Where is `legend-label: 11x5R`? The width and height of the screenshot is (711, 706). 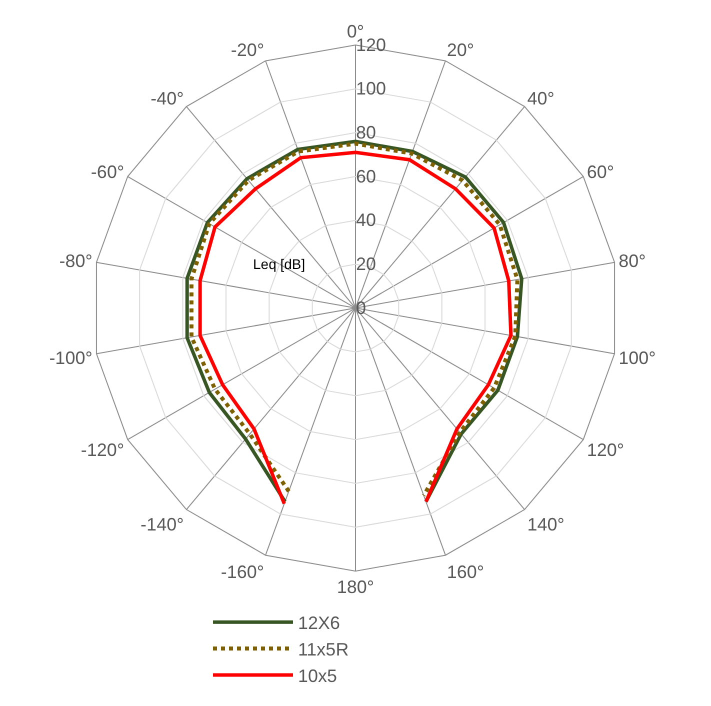
legend-label: 11x5R is located at coordinates (323, 650).